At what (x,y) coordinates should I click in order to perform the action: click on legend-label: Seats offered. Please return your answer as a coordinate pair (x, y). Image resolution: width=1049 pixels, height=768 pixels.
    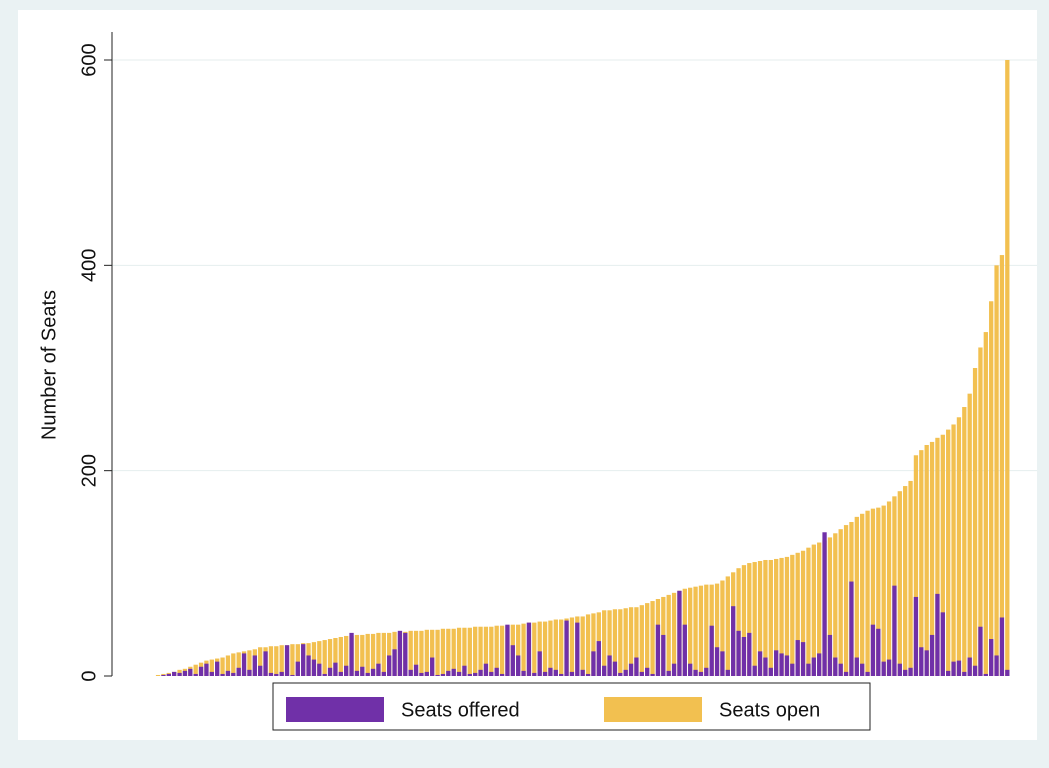
    Looking at the image, I should click on (460, 710).